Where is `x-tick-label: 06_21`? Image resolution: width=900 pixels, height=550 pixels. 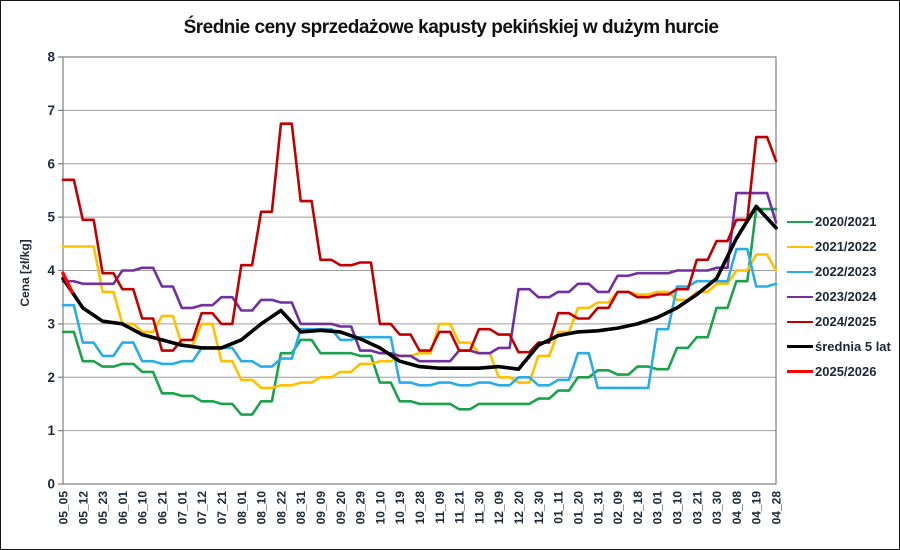
x-tick-label: 06_21 is located at coordinates (163, 508).